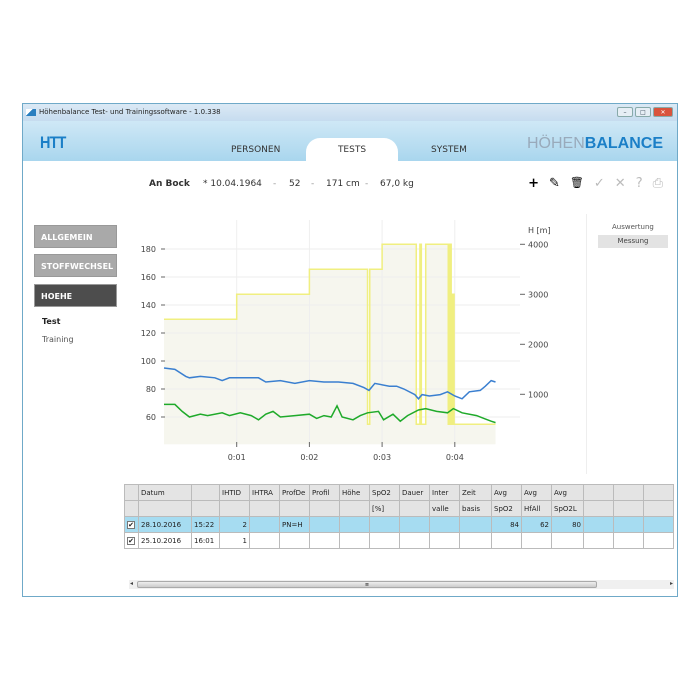  What do you see at coordinates (538, 394) in the screenshot?
I see `y-right-tick-label: 1000` at bounding box center [538, 394].